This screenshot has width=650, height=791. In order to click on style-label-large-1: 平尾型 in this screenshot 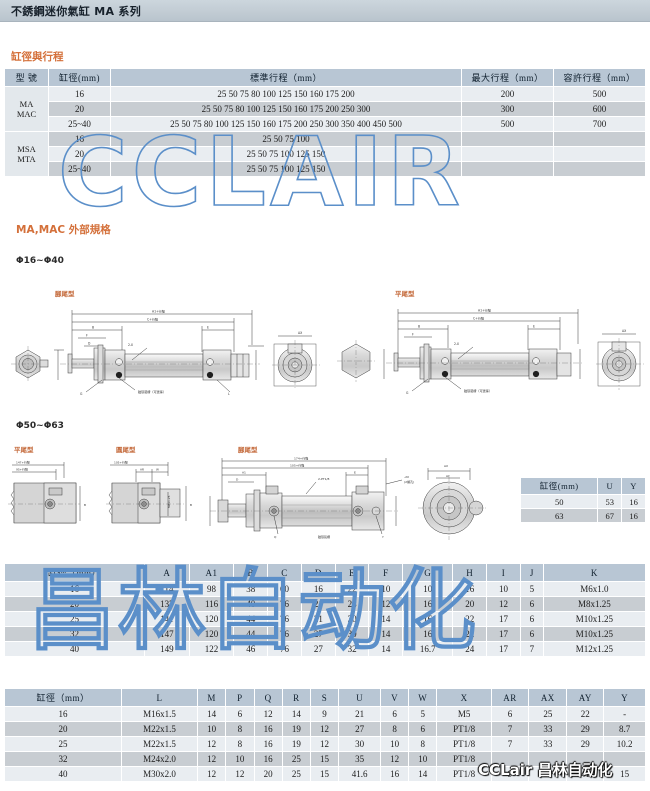, I will do `click(24, 450)`.